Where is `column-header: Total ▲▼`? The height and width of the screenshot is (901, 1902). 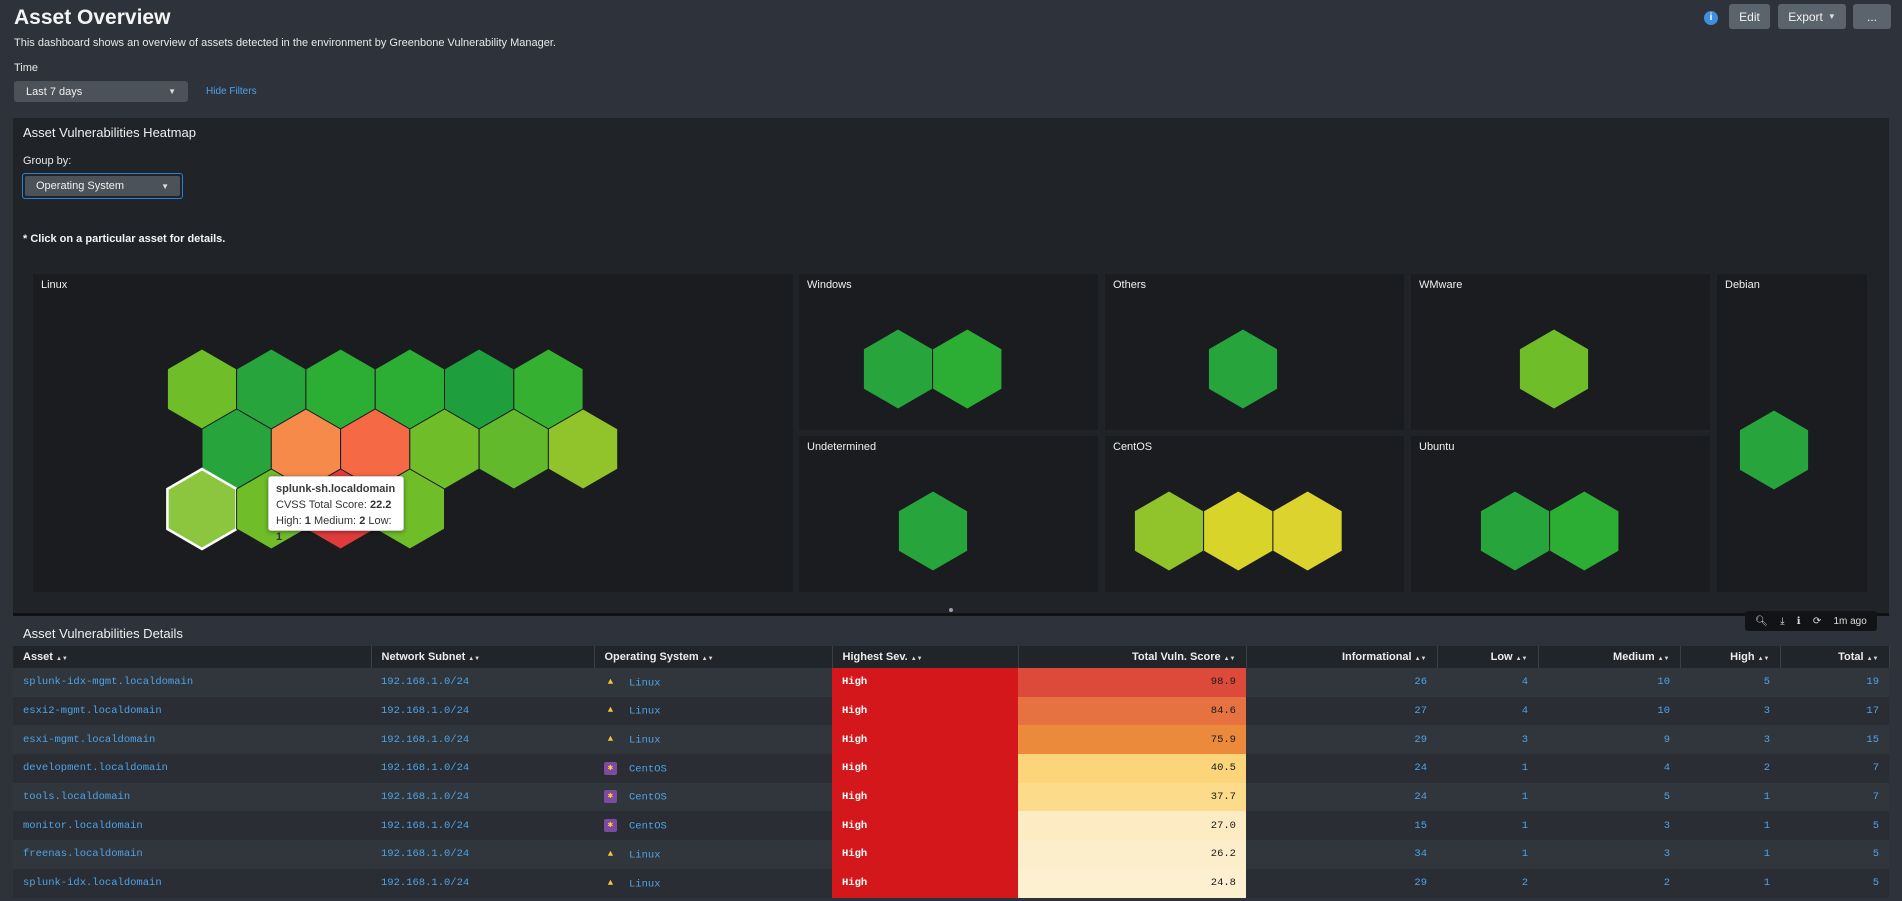
column-header: Total ▲▼ is located at coordinates (1835, 657).